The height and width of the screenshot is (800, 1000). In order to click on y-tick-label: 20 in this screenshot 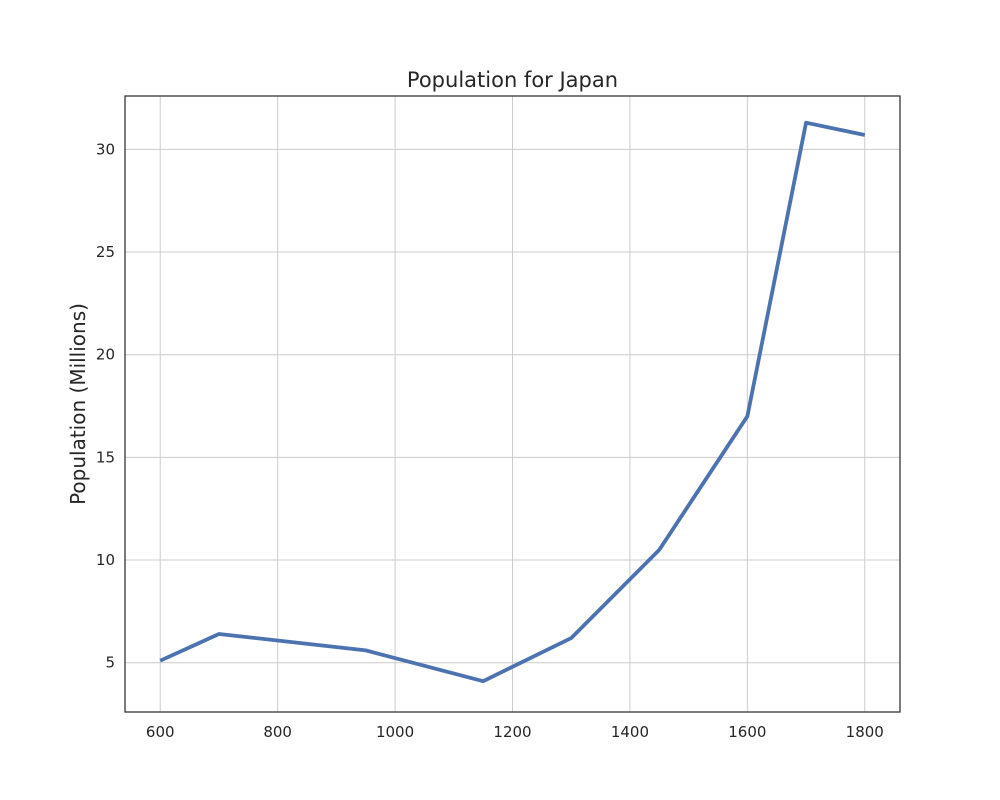, I will do `click(105, 355)`.